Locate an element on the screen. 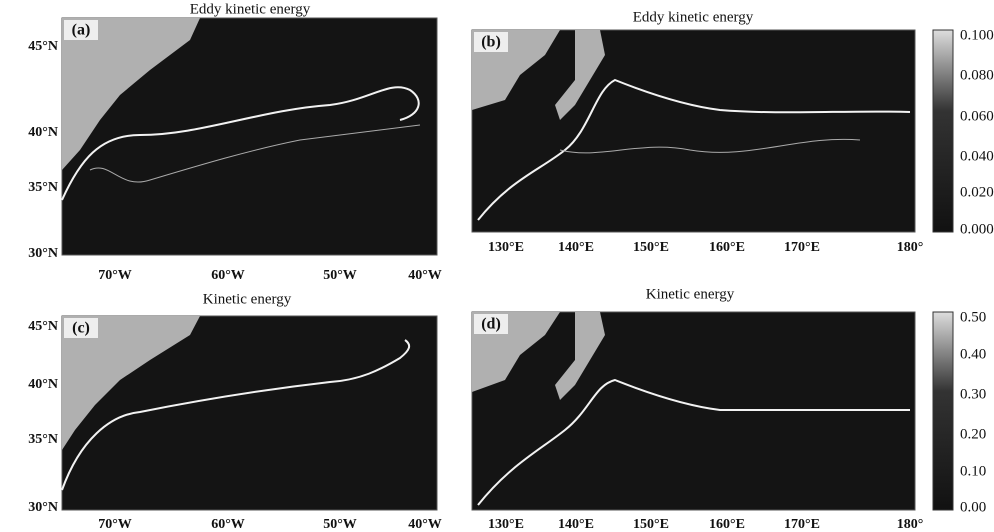 This screenshot has height=532, width=994. panel-letter: (b) is located at coordinates (491, 42).